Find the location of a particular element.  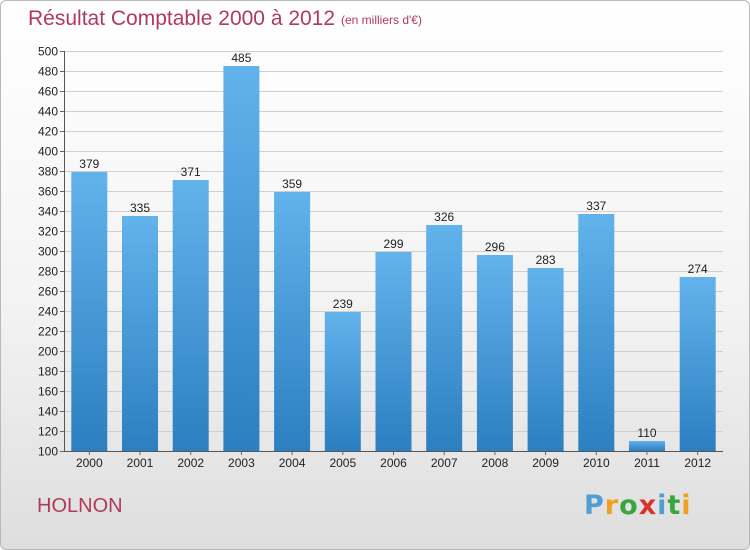

logo-letter: r is located at coordinates (612, 505).